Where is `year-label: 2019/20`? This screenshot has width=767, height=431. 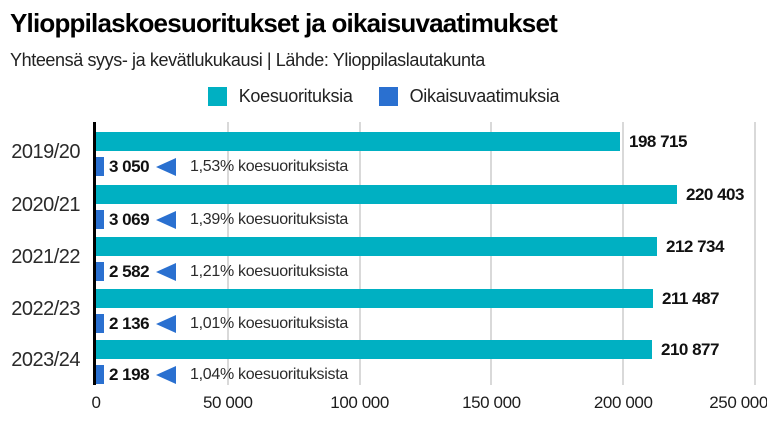 year-label: 2019/20 is located at coordinates (45, 151).